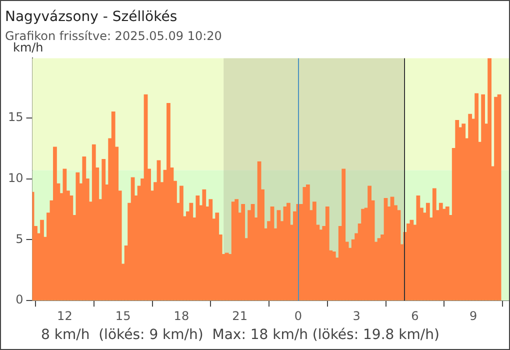  I want to click on chart-title: Nagyvázsony - Széllökés, so click(91, 17).